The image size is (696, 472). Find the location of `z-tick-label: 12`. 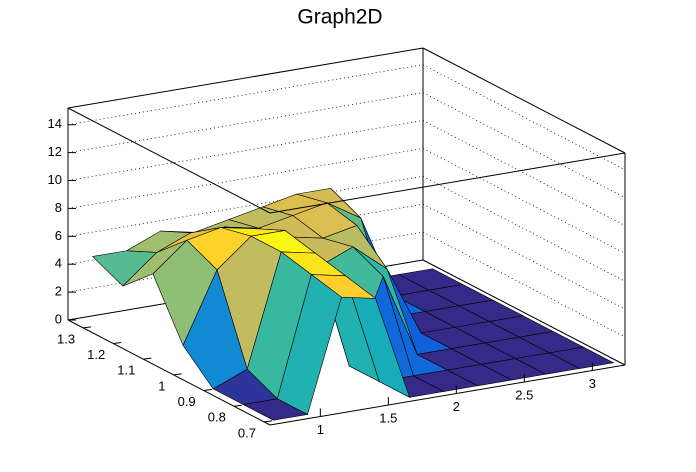

z-tick-label: 12 is located at coordinates (55, 151).